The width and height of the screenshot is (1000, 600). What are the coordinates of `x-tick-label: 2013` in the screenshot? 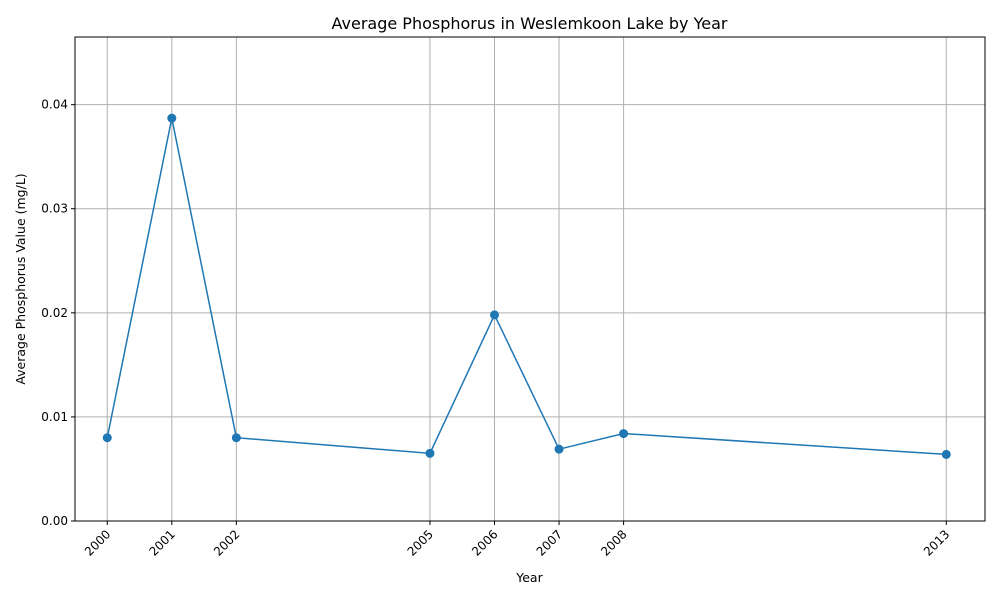 It's located at (936, 542).